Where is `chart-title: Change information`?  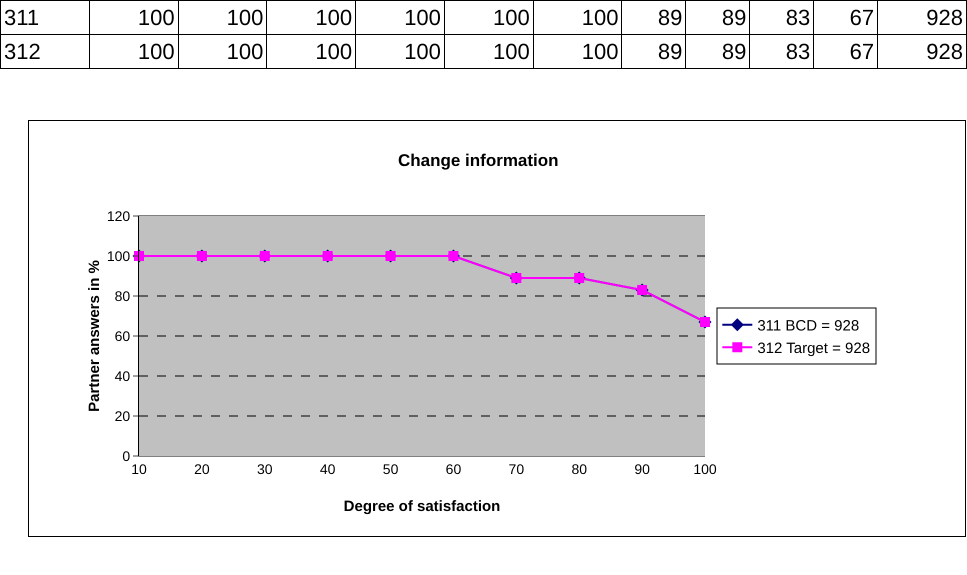
chart-title: Change information is located at coordinates (478, 160).